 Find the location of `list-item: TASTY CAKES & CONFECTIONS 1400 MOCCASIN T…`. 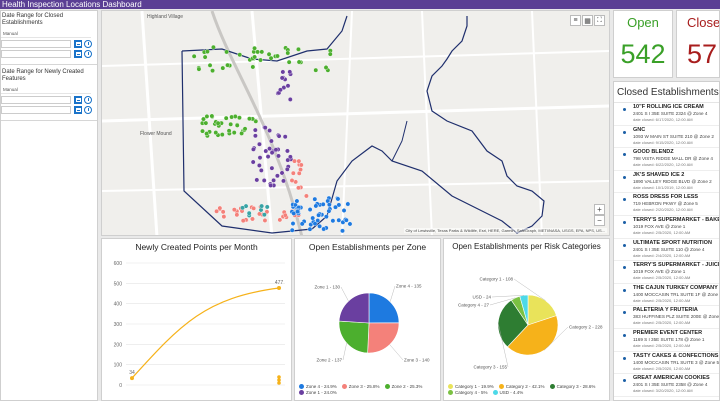

list-item: TASTY CAKES & CONFECTIONS 1400 MOCCASIN T… is located at coordinates (666, 363).